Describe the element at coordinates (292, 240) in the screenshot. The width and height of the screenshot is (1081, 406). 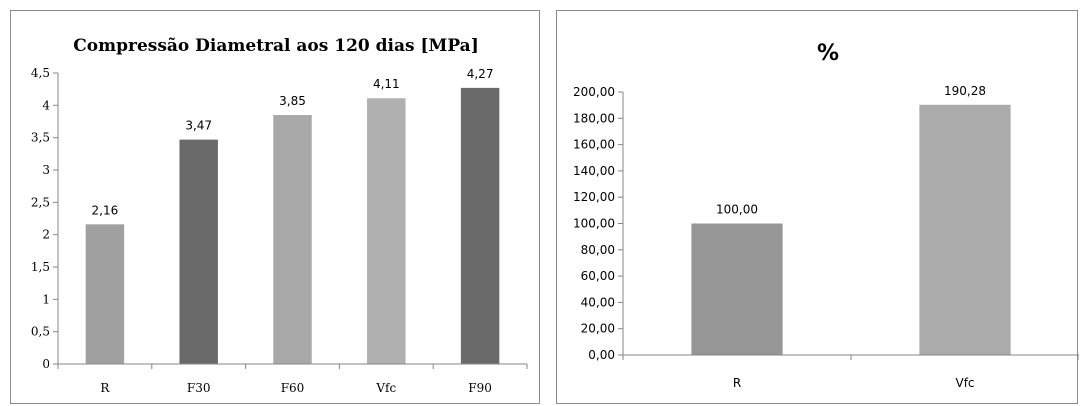
I see `bar-F60` at that location.